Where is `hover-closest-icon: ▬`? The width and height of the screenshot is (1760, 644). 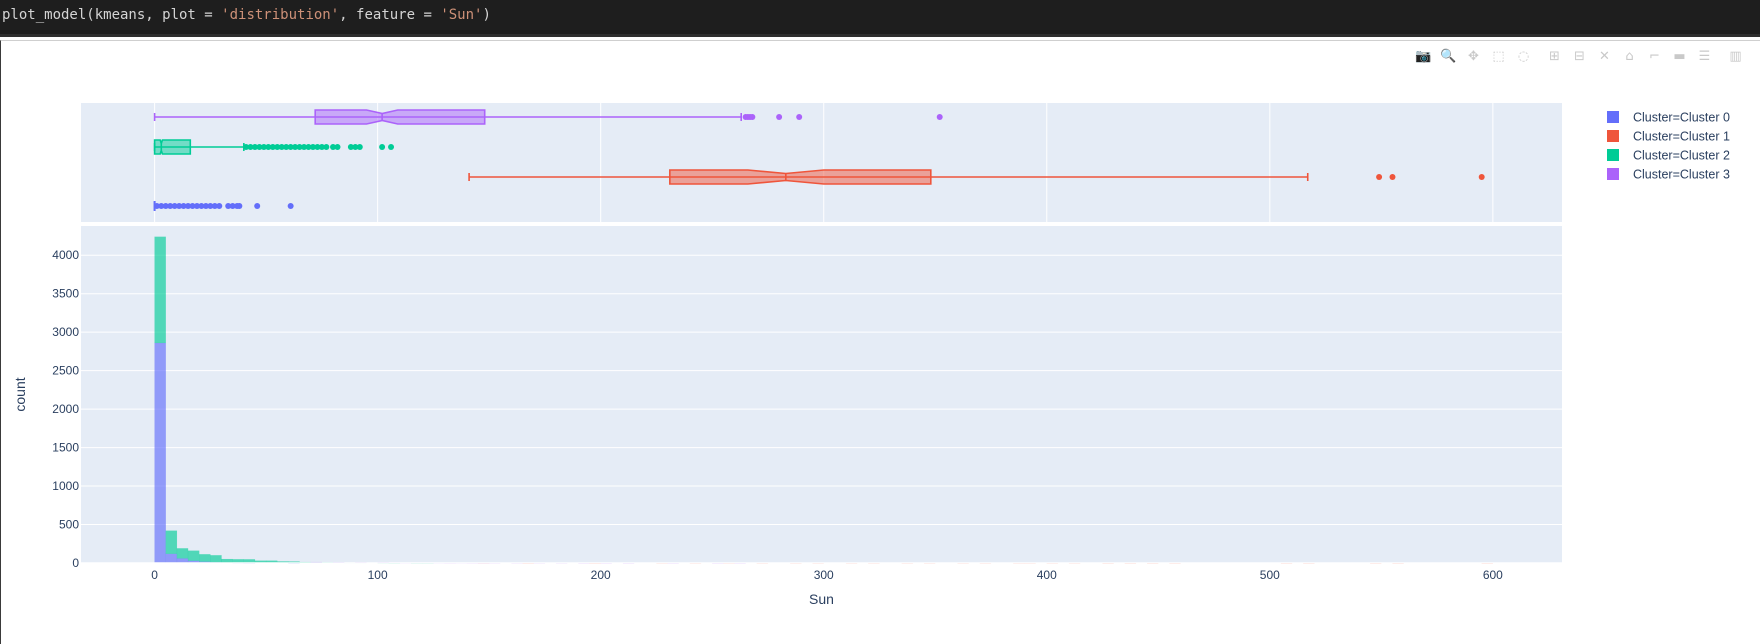
hover-closest-icon: ▬ is located at coordinates (1679, 56).